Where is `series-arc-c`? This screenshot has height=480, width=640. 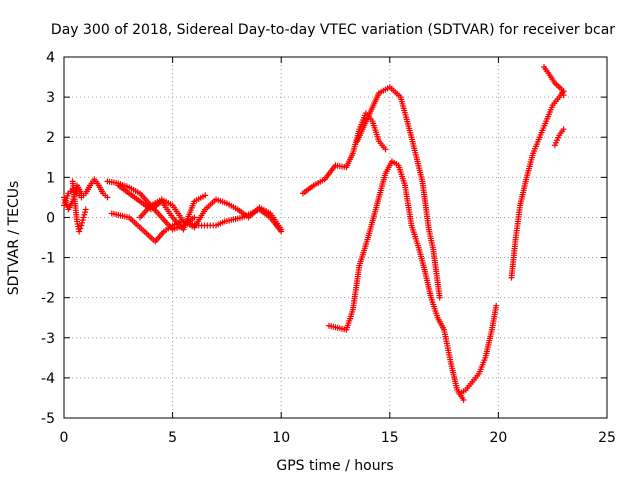 series-arc-c is located at coordinates (73, 197).